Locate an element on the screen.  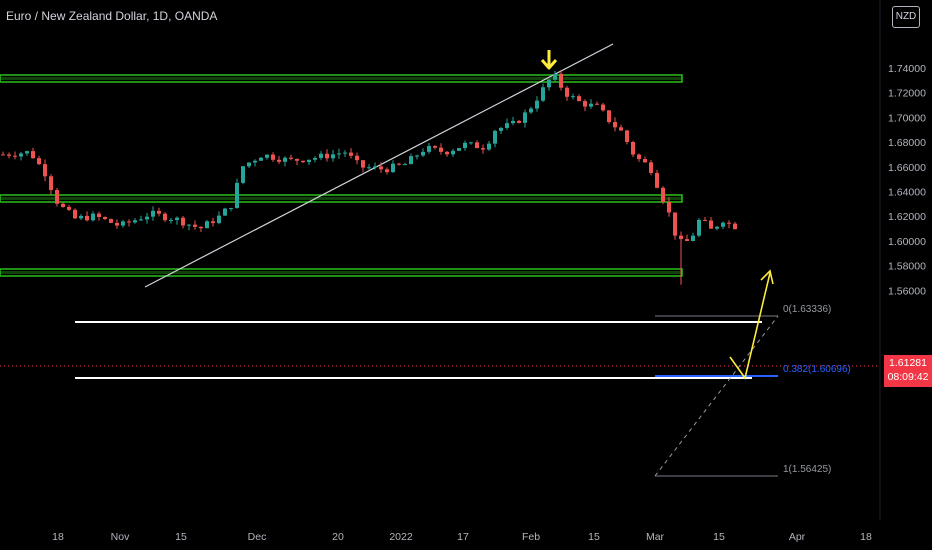
yellow-down-arrow-icon is located at coordinates (549, 60).